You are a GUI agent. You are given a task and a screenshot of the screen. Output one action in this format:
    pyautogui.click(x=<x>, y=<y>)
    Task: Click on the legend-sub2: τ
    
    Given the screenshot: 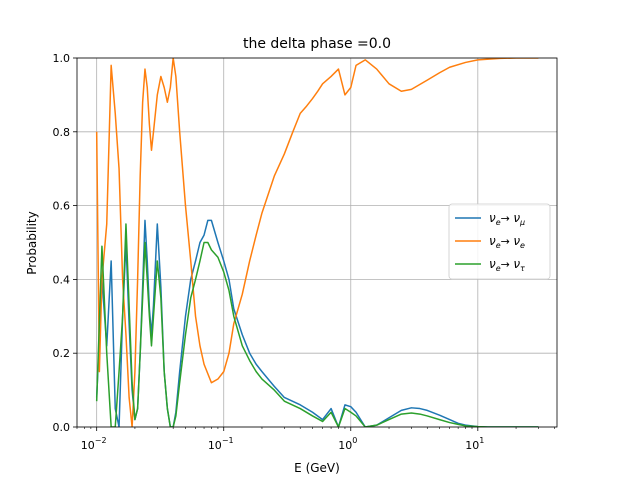 What is the action you would take?
    pyautogui.click(x=522, y=268)
    